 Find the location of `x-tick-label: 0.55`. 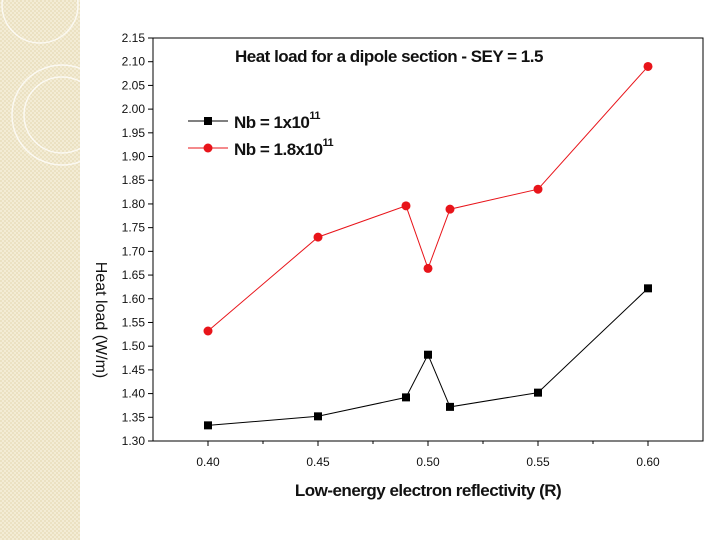

x-tick-label: 0.55 is located at coordinates (538, 462).